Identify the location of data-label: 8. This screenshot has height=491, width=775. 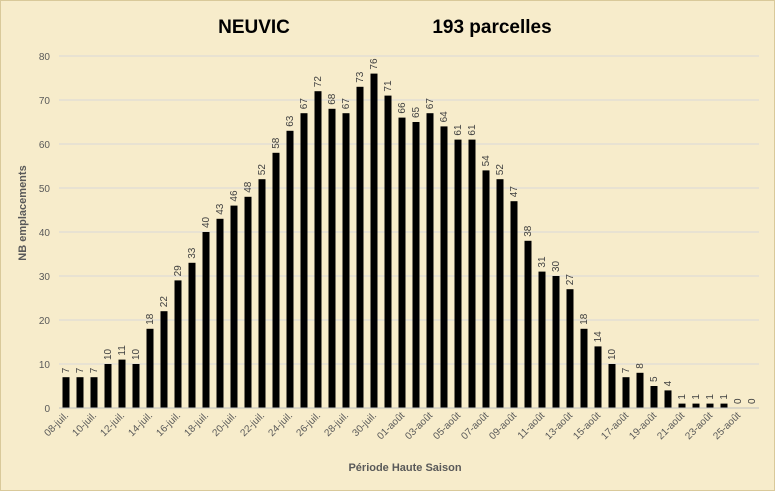
(640, 366).